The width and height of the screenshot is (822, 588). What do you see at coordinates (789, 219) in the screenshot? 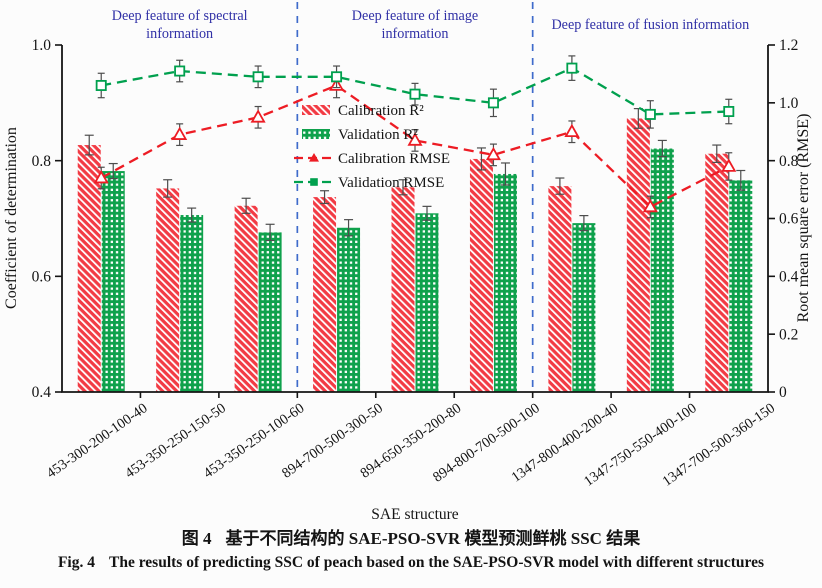
I see `right-tick-label: 0.6` at bounding box center [789, 219].